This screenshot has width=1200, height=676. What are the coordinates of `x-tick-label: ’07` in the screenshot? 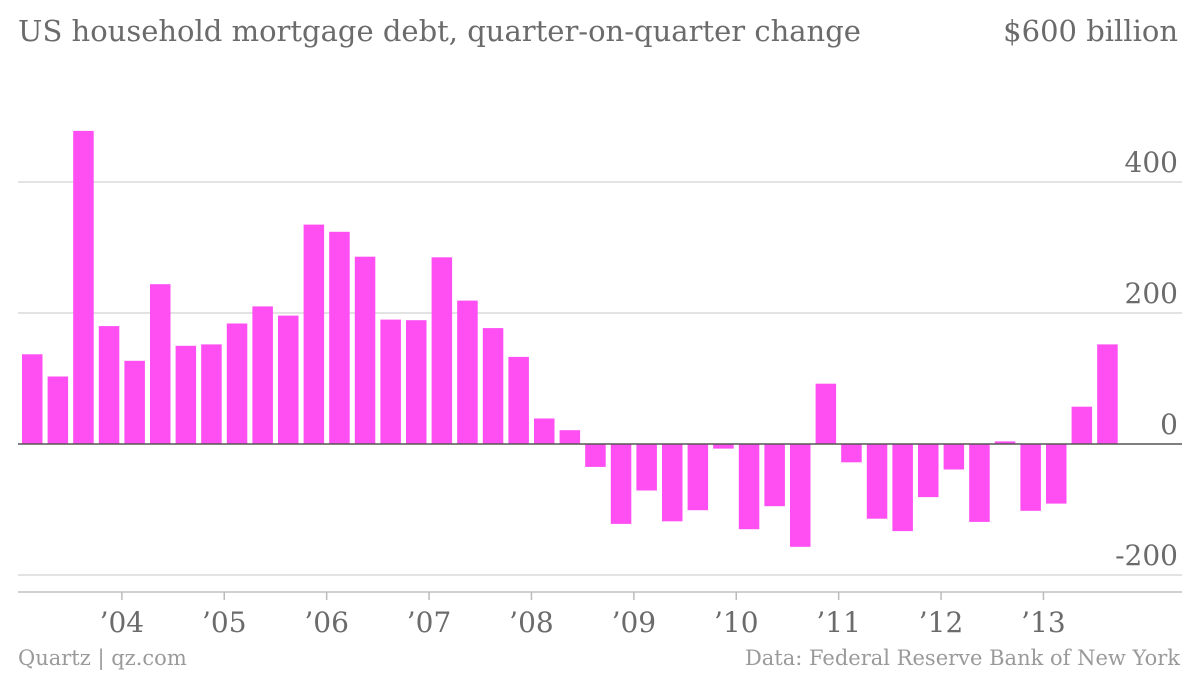 It's located at (429, 622).